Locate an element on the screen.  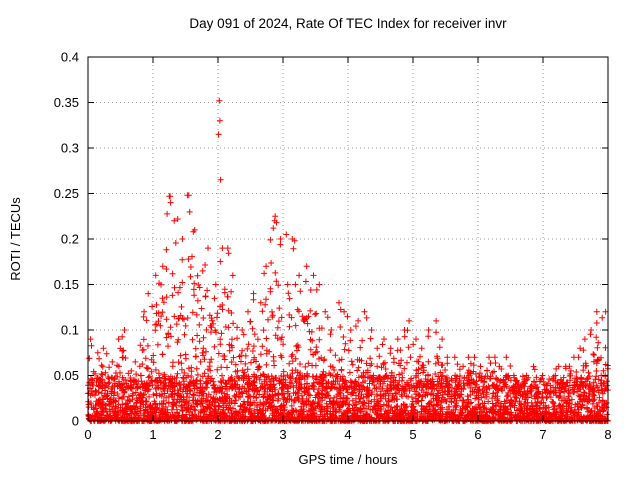
x-axis-label: GPS time / hours is located at coordinates (348, 459).